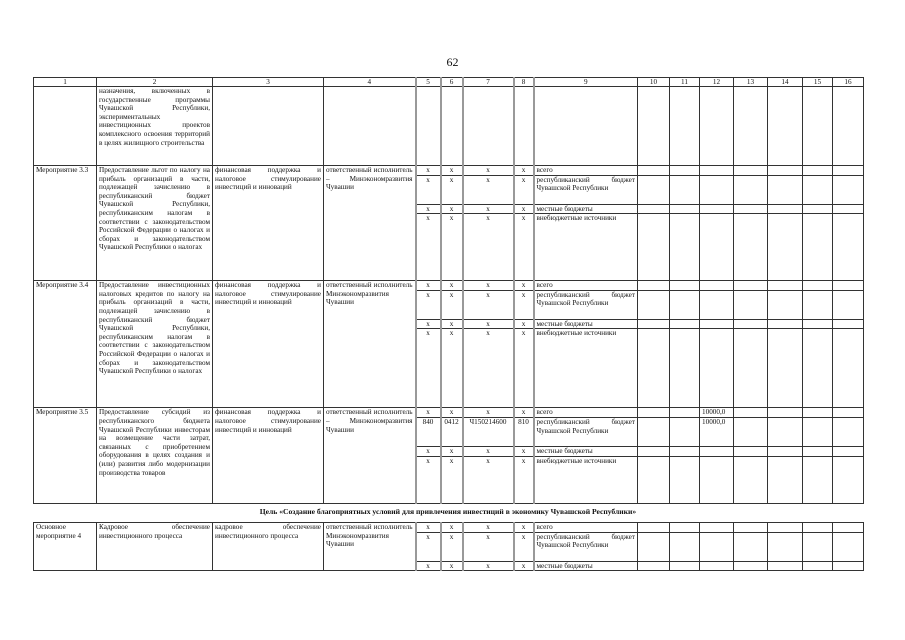 The height and width of the screenshot is (640, 905). Describe the element at coordinates (449, 324) in the screenshot. I see `table-row: x x x x местные бюджеты` at that location.